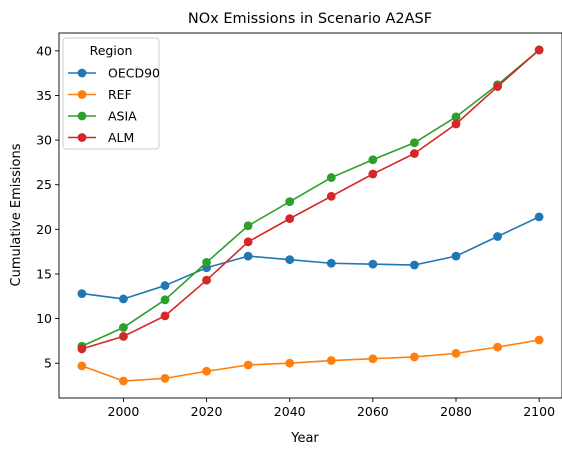 This screenshot has height=455, width=562. What do you see at coordinates (290, 411) in the screenshot?
I see `x-tick-label: 2040` at bounding box center [290, 411].